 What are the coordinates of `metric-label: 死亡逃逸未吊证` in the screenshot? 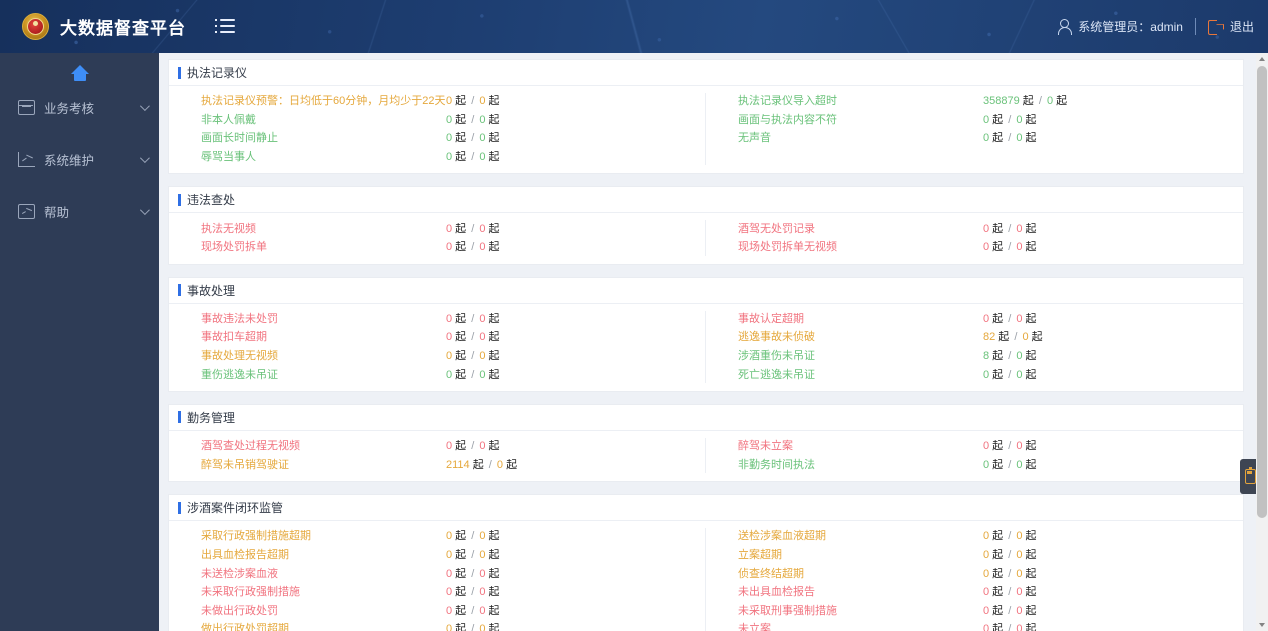 It's located at (776, 374).